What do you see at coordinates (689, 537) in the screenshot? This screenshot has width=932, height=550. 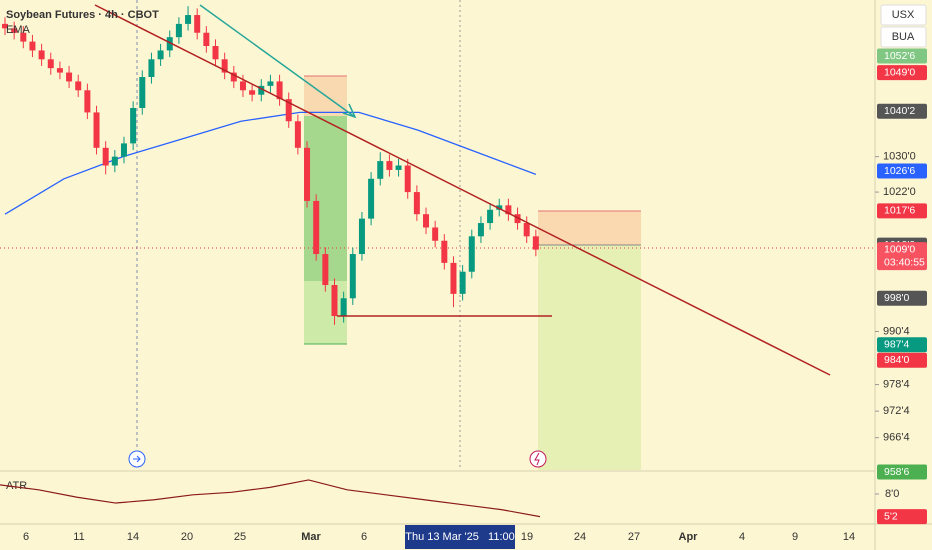 I see `time-label: Apr` at bounding box center [689, 537].